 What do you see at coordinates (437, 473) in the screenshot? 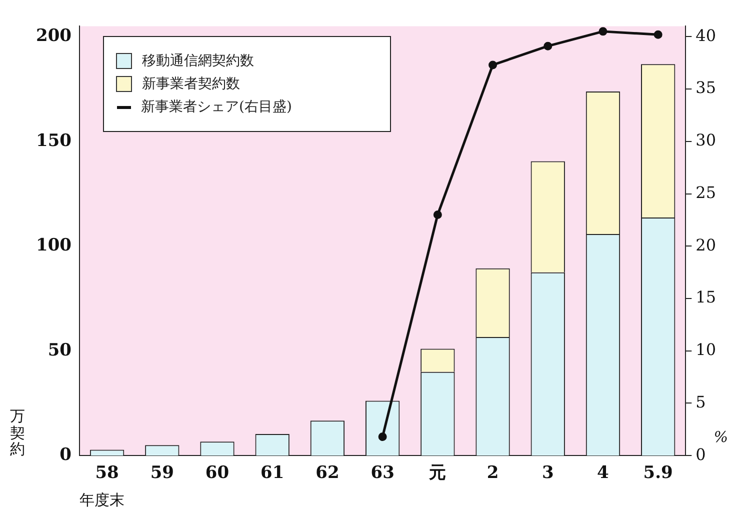
I see `x-tick-label: 元` at bounding box center [437, 473].